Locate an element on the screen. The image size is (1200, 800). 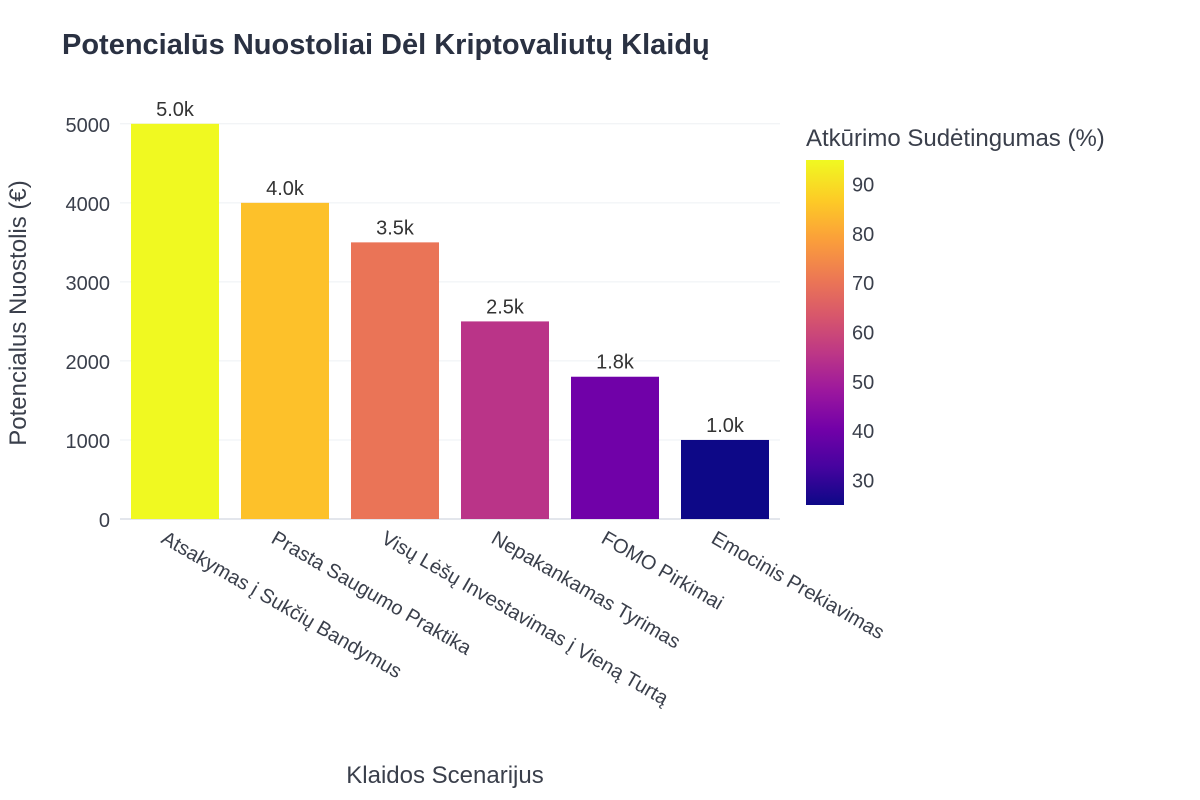
bar-value-label: 5.0k is located at coordinates (175, 110).